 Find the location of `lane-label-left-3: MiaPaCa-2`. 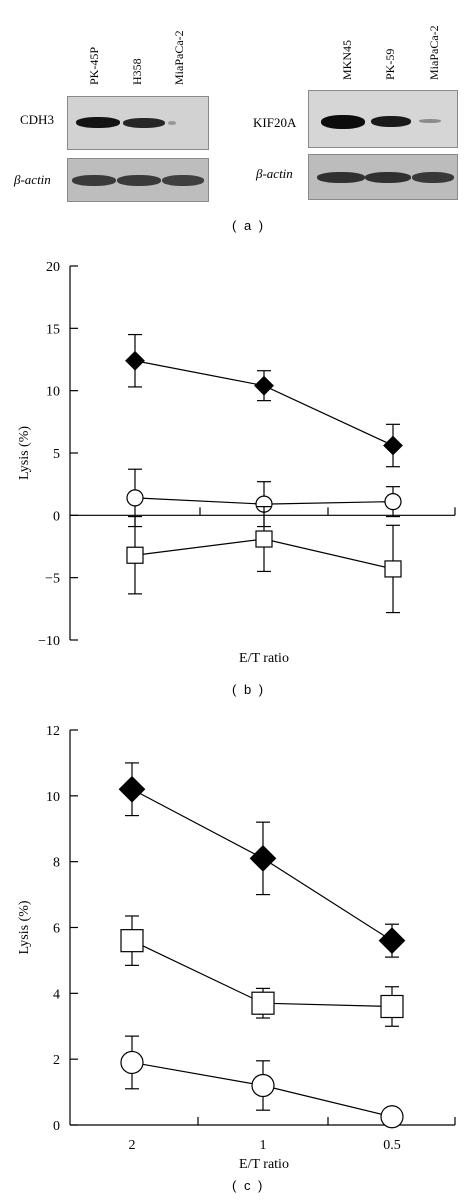

lane-label-left-3: MiaPaCa-2 is located at coordinates (179, 57).